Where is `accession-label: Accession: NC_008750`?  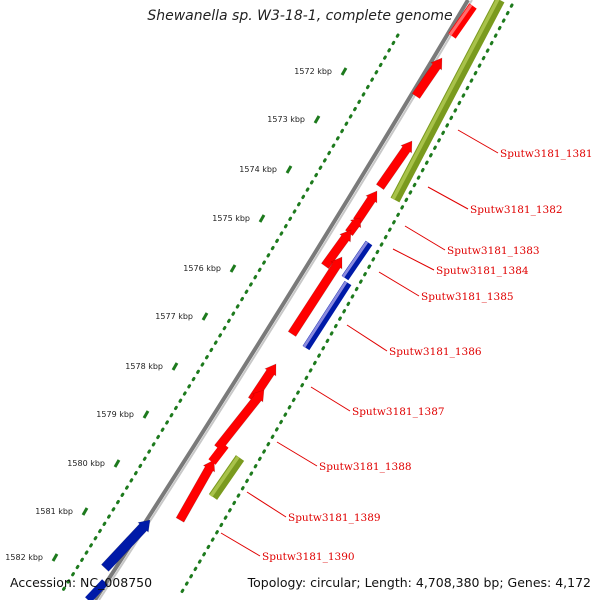 accession-label: Accession: NC_008750 is located at coordinates (81, 582).